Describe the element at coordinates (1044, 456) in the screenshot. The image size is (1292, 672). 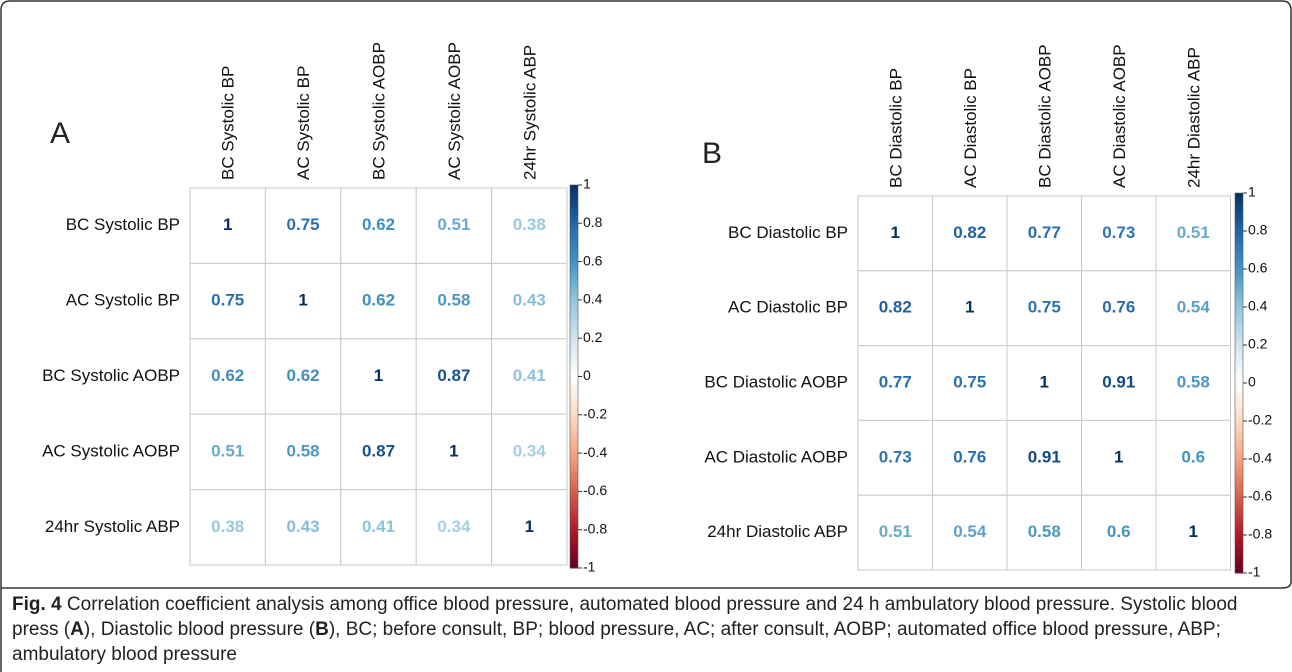
I see `cell-value: 0.91` at that location.